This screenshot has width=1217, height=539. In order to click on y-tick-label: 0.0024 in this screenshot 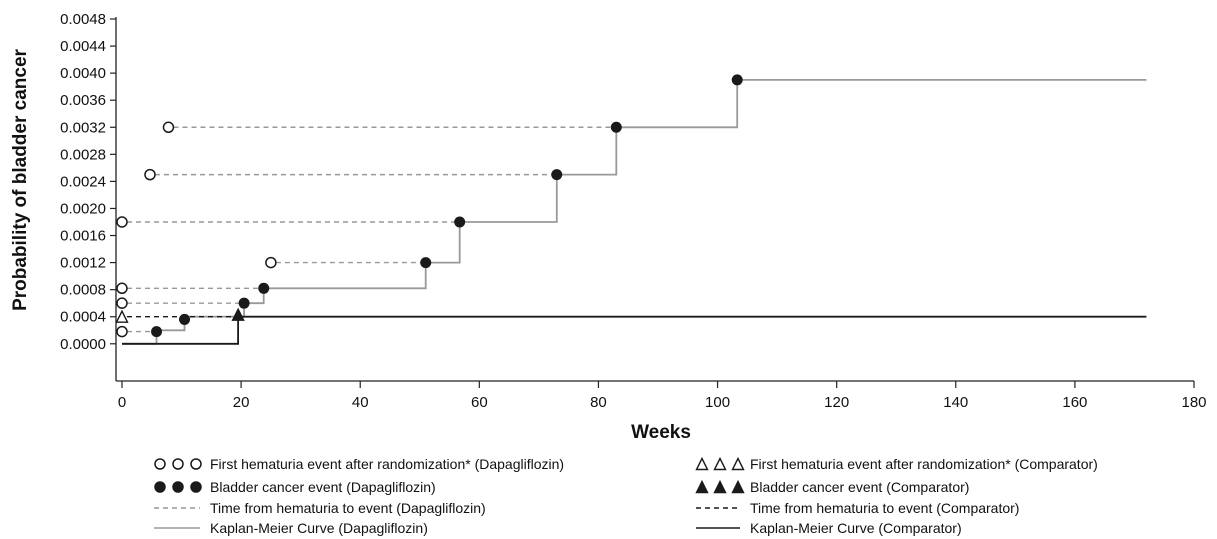, I will do `click(83, 181)`.